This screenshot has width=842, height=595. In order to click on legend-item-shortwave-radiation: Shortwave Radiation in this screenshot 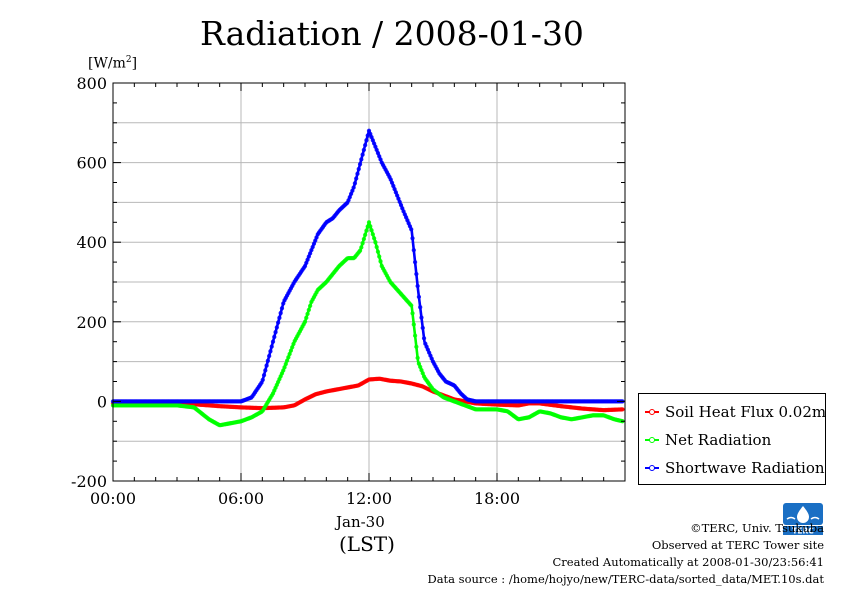, I will do `click(735, 468)`.